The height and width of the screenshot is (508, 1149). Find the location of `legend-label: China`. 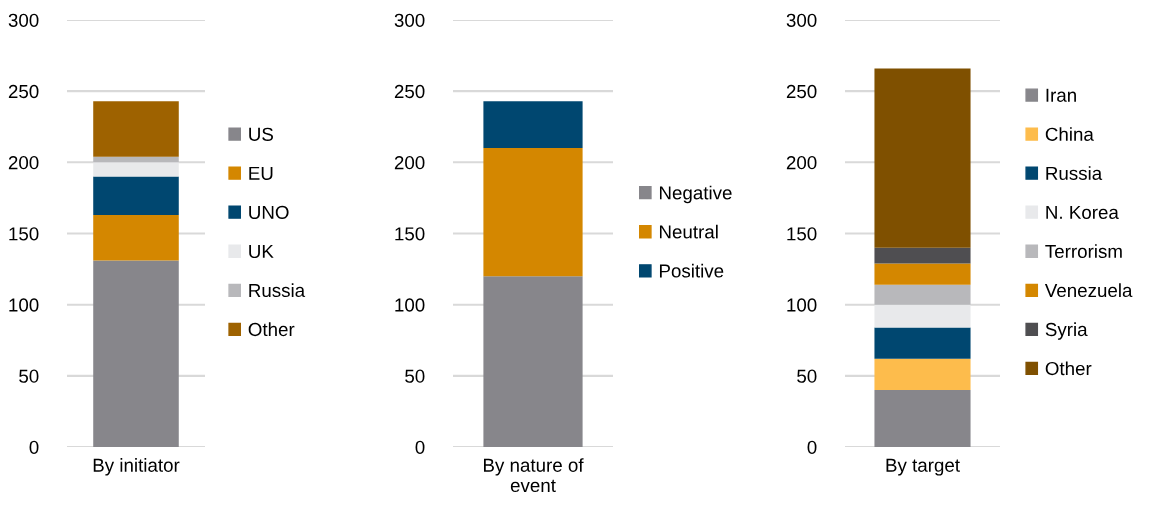

legend-label: China is located at coordinates (1069, 134).